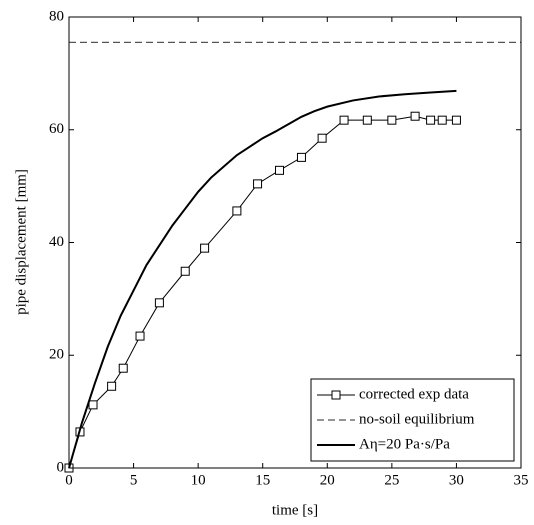 The width and height of the screenshot is (534, 525). Describe the element at coordinates (61, 467) in the screenshot. I see `y-tick-label: 0` at that location.